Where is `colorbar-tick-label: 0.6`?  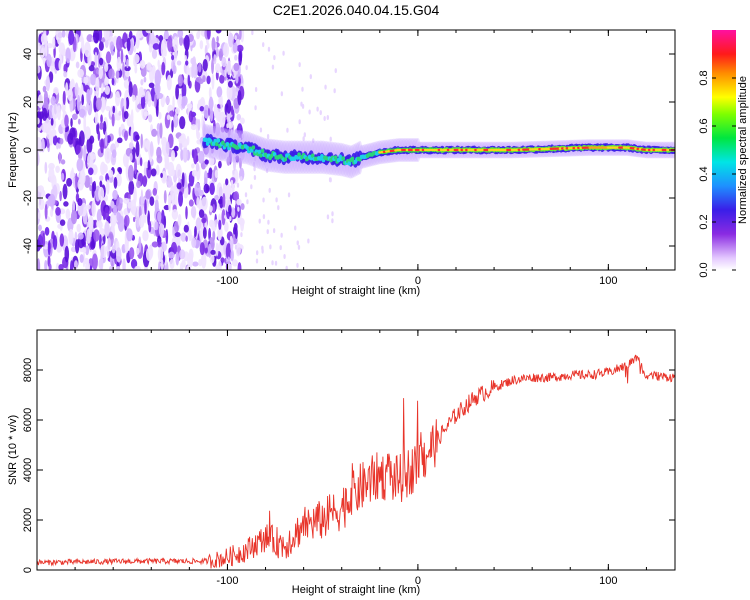
colorbar-tick-label: 0.6 is located at coordinates (704, 125).